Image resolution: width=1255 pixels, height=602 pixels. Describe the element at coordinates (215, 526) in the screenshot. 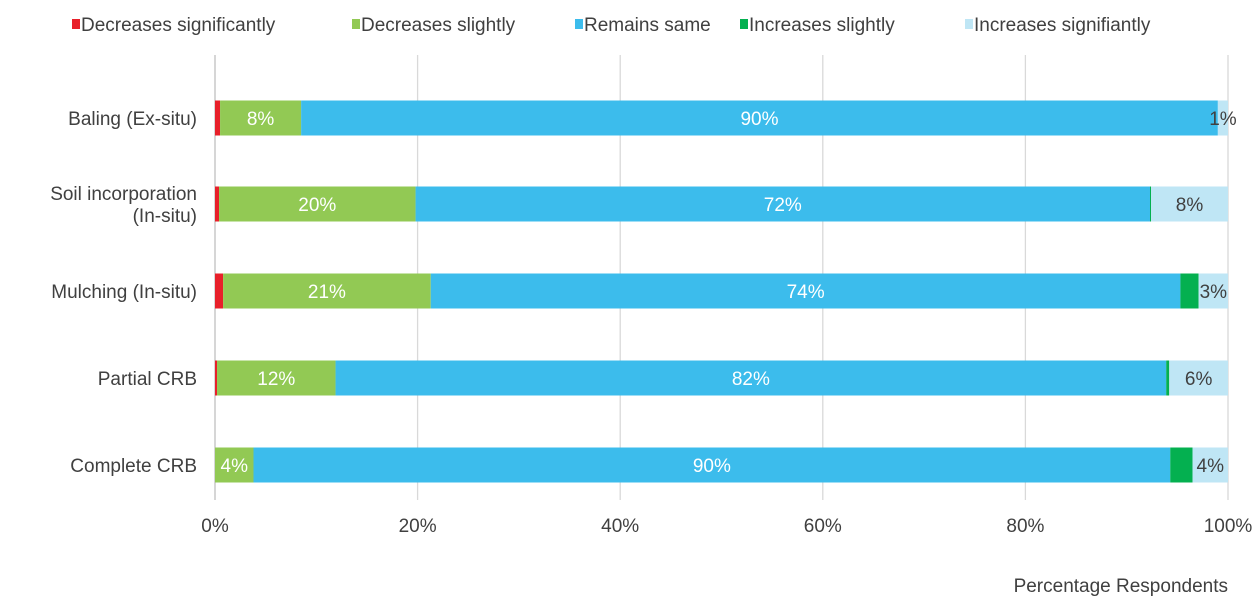

I see `x-tick-label: 0%` at that location.